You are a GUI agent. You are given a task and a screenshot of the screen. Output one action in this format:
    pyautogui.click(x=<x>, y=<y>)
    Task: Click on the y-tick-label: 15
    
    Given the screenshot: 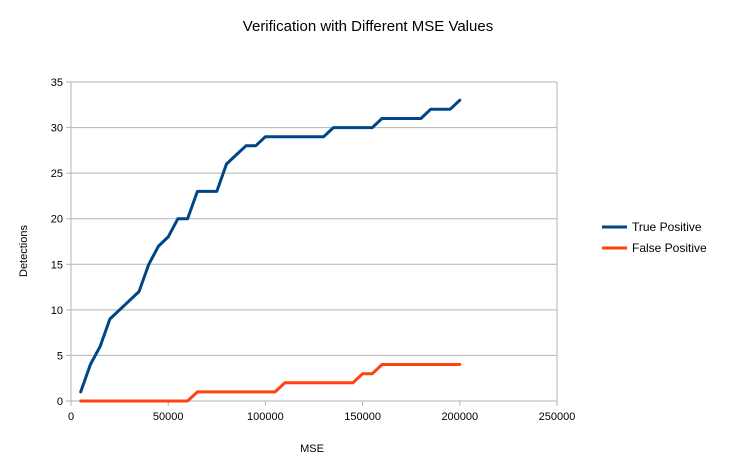 What is the action you would take?
    pyautogui.click(x=57, y=265)
    